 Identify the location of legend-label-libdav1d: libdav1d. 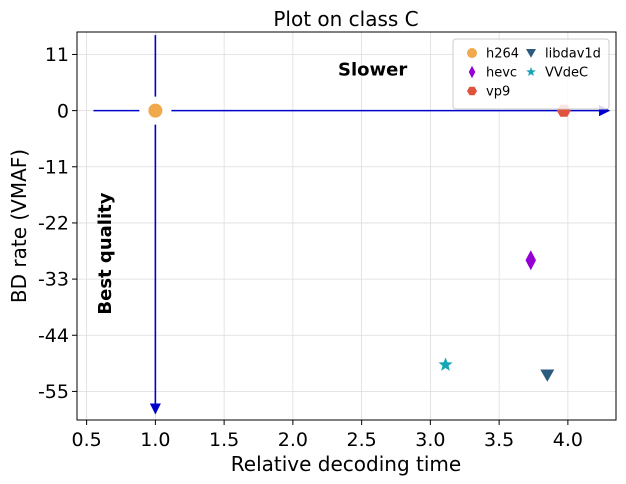
(573, 54).